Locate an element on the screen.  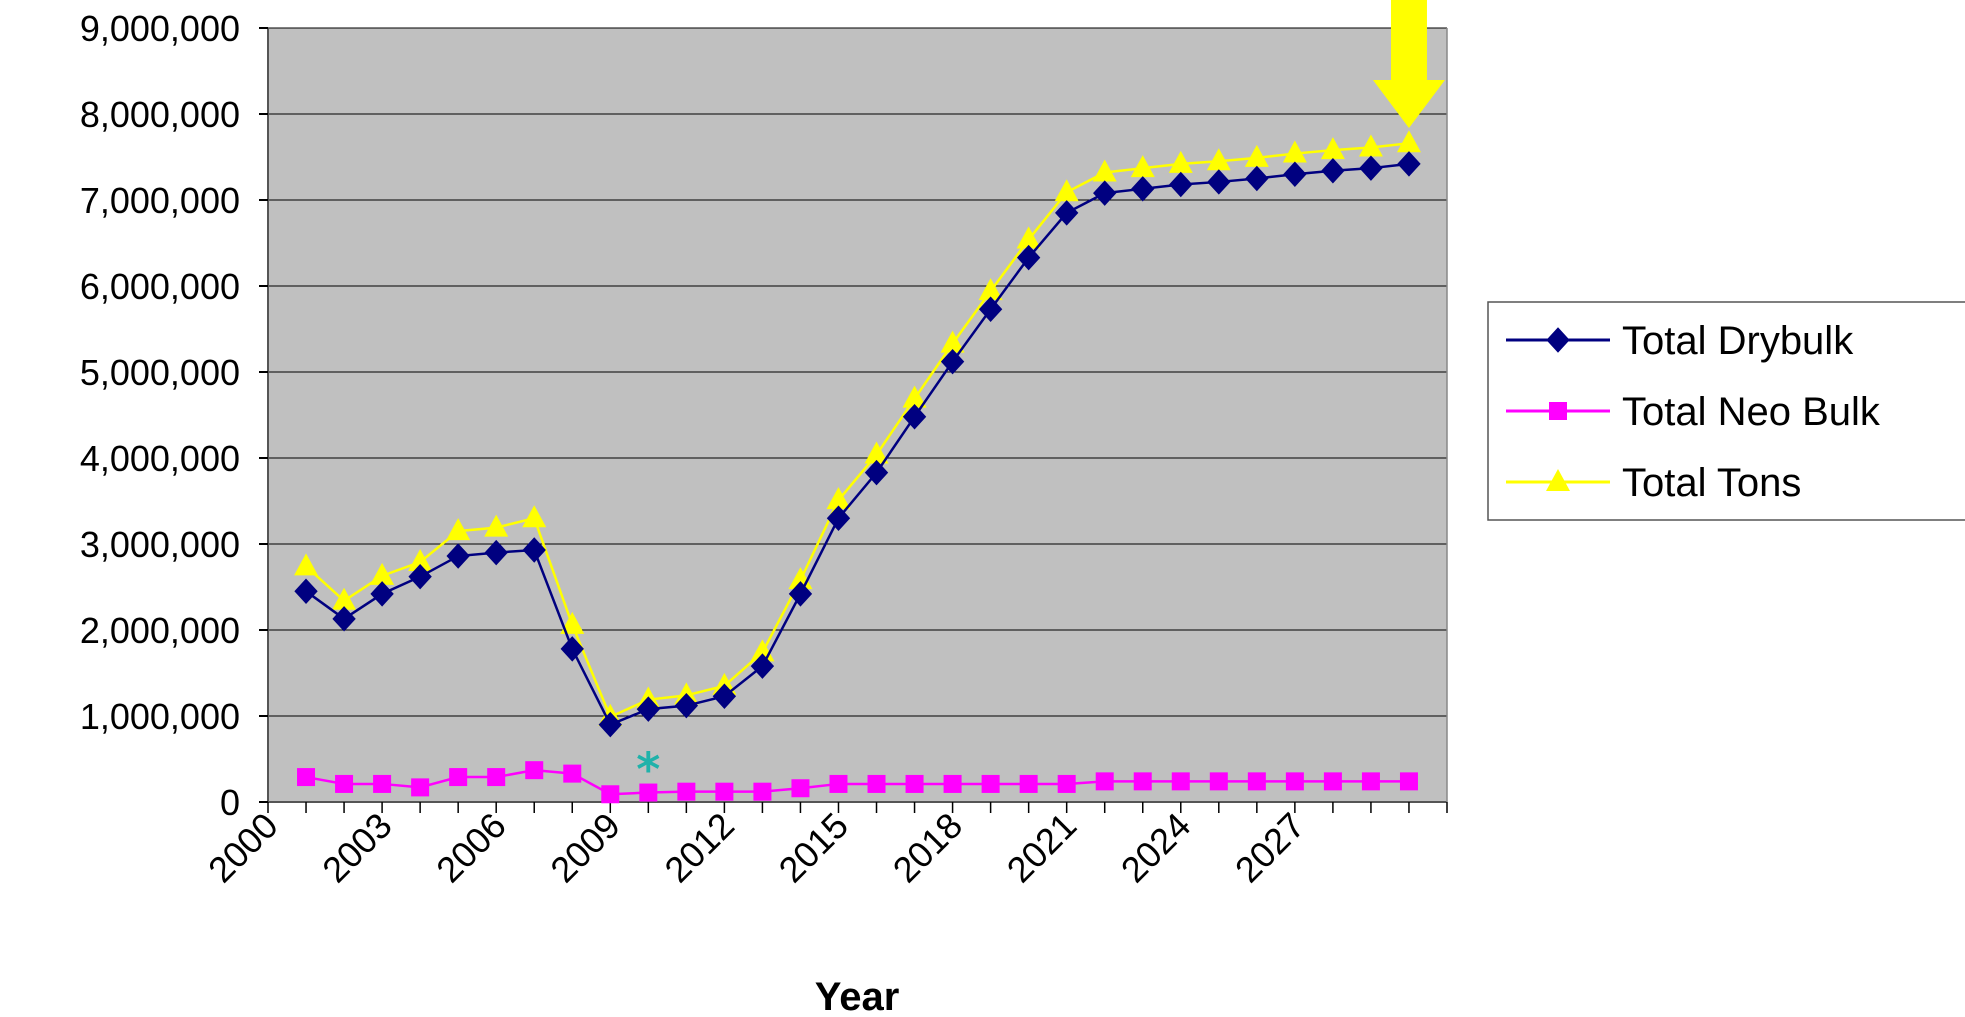
legend-item: Total Neo Bulk is located at coordinates (1693, 412).